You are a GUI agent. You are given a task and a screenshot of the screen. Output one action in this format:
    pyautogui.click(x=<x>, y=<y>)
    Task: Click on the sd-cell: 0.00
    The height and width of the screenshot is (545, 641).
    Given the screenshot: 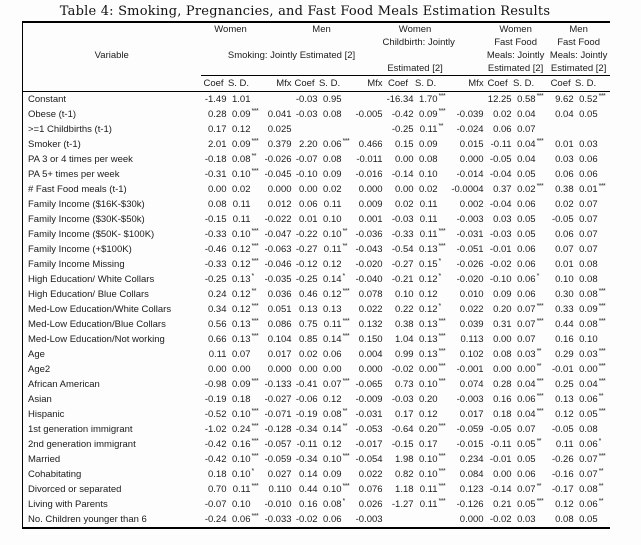 What is the action you would take?
    pyautogui.click(x=526, y=369)
    